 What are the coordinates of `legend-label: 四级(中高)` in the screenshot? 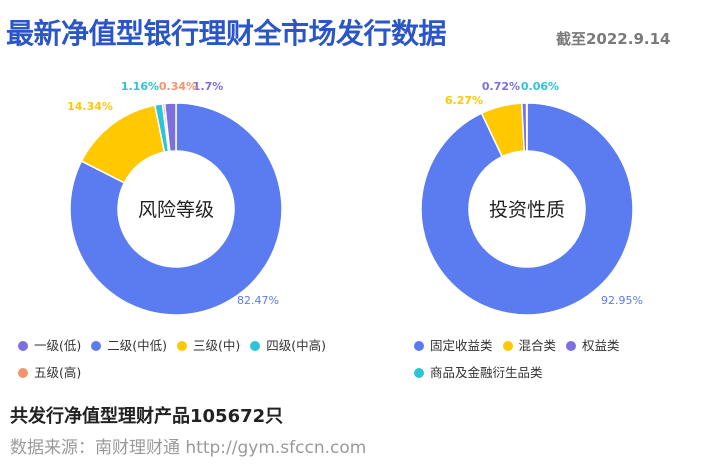 It's located at (296, 345).